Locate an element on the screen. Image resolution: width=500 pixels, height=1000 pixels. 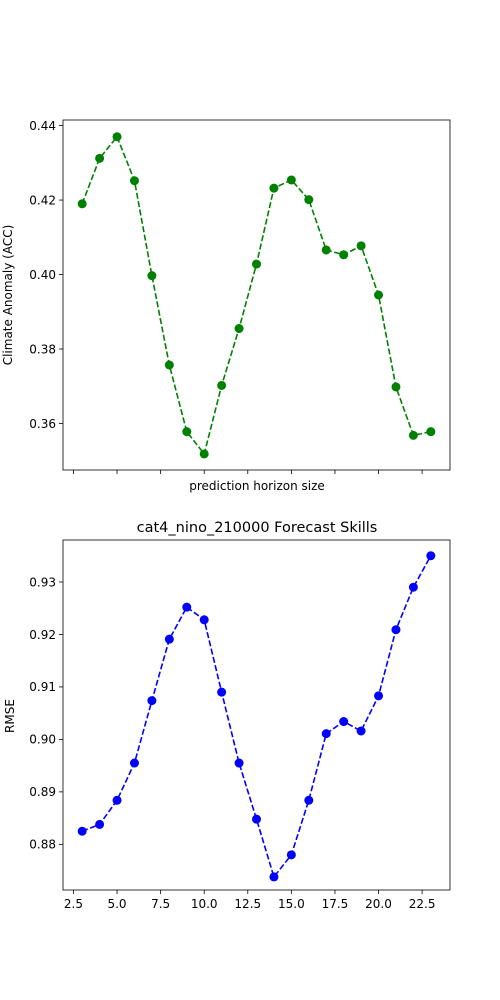
rmse-y-tick-label: 0.93 is located at coordinates (42, 582).